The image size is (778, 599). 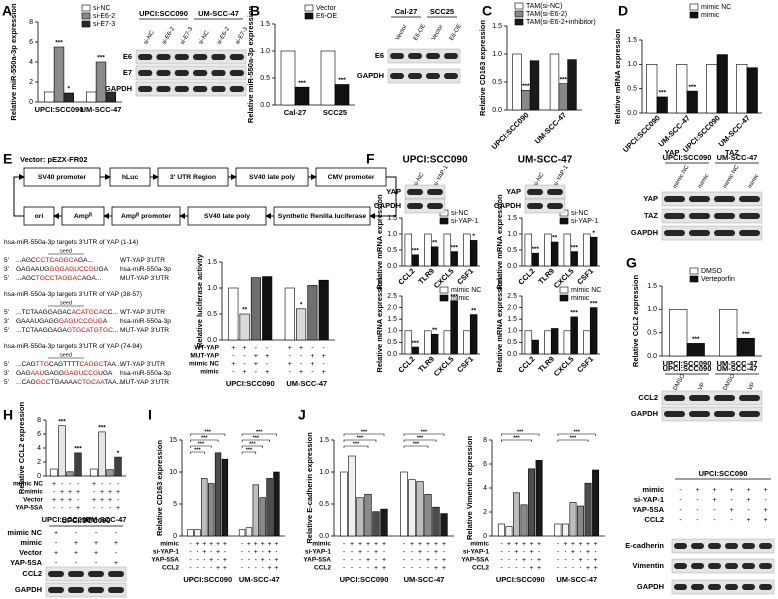 What do you see at coordinates (105, 373) in the screenshot?
I see `sequence-segment: UGA` at bounding box center [105, 373].